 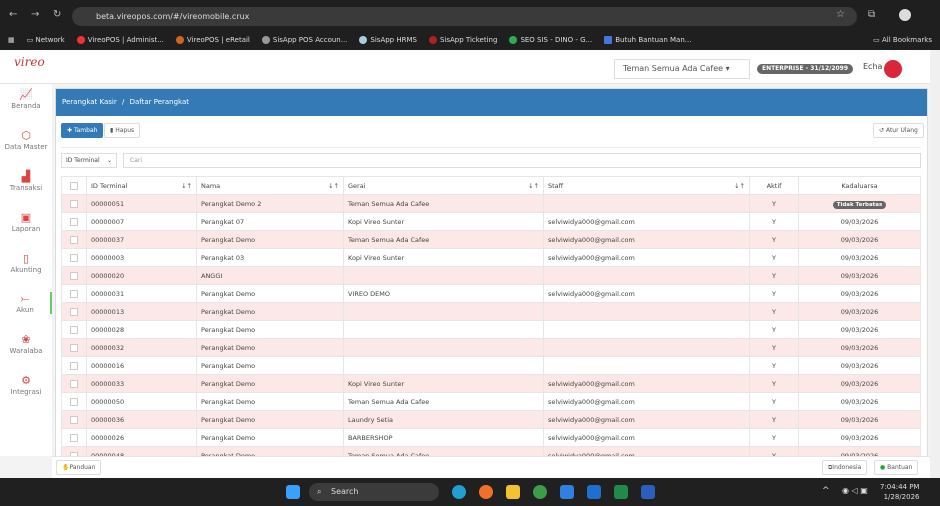 I want to click on col-id: ID Terminal ↓↑, so click(x=141, y=185).